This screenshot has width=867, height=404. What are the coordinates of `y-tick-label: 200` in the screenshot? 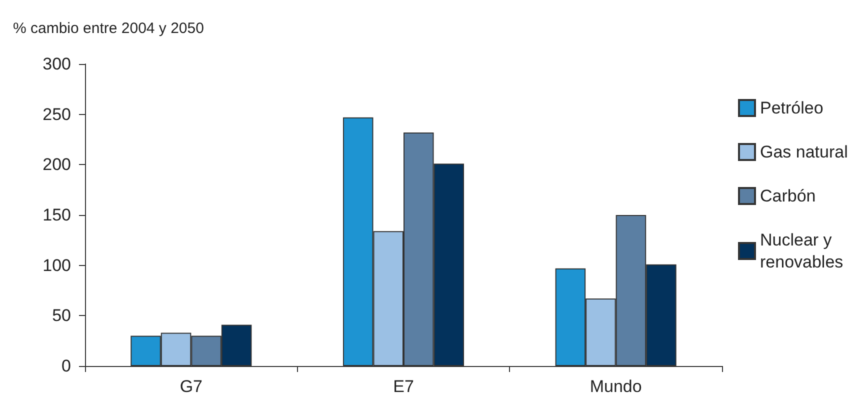 It's located at (56, 164).